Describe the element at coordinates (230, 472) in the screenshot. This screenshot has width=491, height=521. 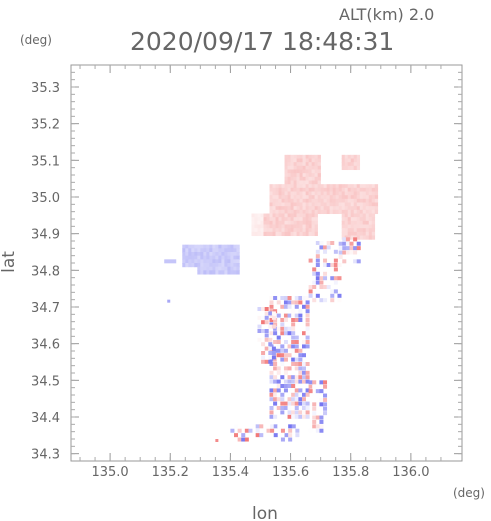
I see `x-tick-label: 135.4` at that location.